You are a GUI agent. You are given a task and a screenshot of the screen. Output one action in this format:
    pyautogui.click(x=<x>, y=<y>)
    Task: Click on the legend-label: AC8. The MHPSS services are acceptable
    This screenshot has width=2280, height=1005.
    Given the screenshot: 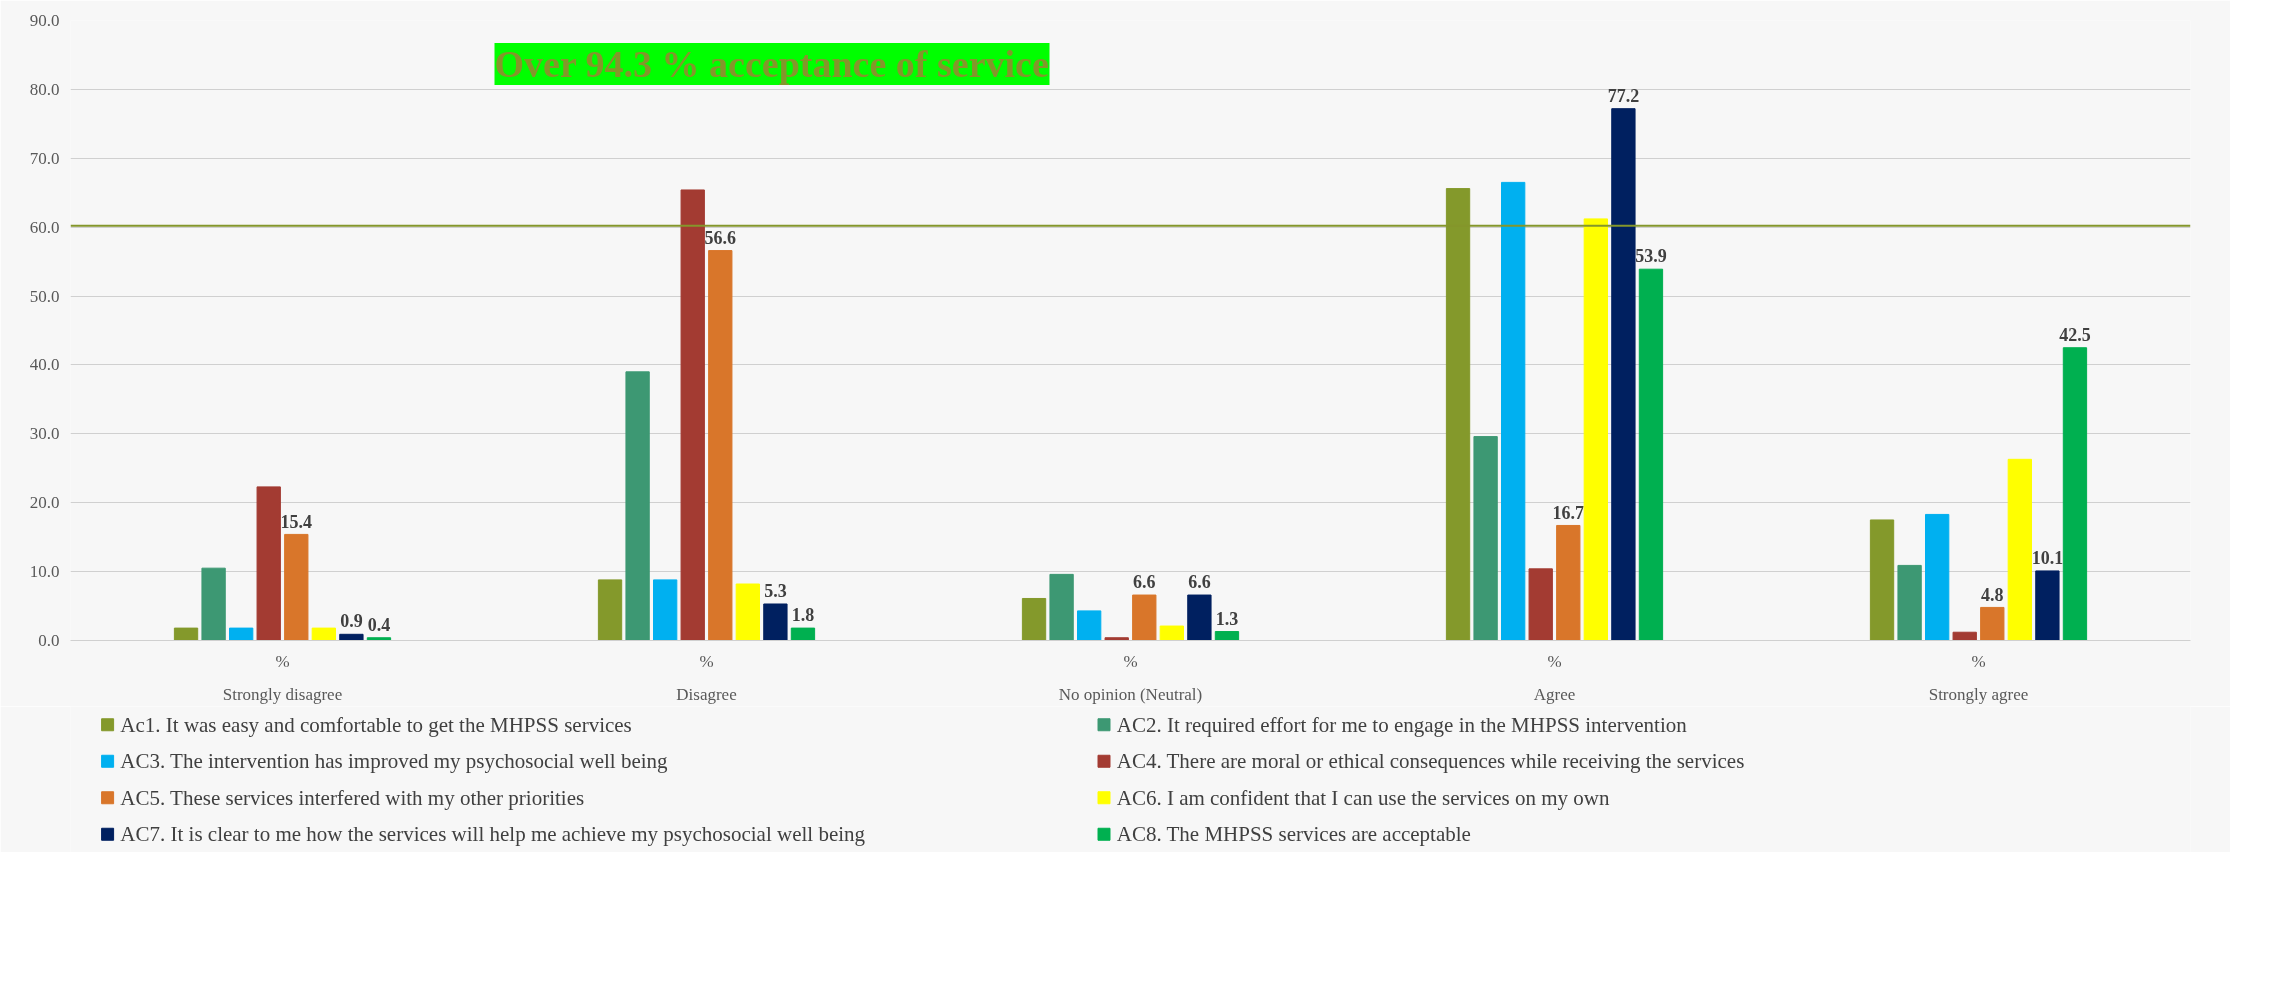 What is the action you would take?
    pyautogui.click(x=1293, y=834)
    